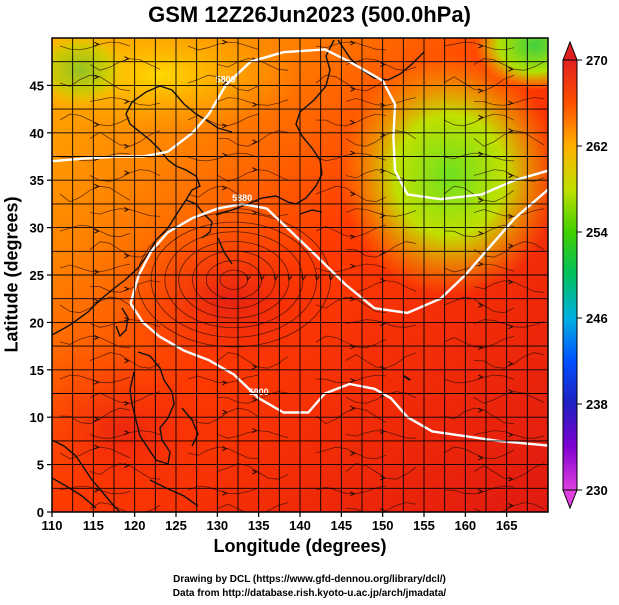 This screenshot has height=605, width=619. I want to click on chart-title: GSM 12Z26Jun2023 (500.0hPa), so click(309, 14).